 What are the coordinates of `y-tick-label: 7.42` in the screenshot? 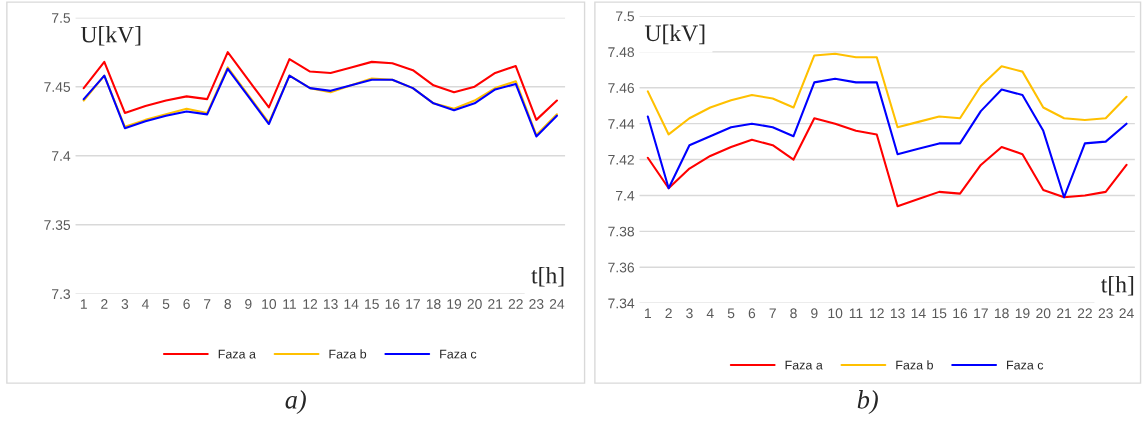 It's located at (621, 159).